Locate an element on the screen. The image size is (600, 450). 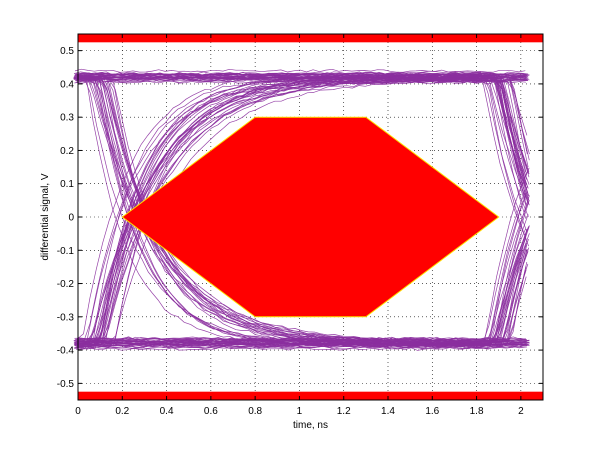
x-tick-label: 1.6 is located at coordinates (432, 411).